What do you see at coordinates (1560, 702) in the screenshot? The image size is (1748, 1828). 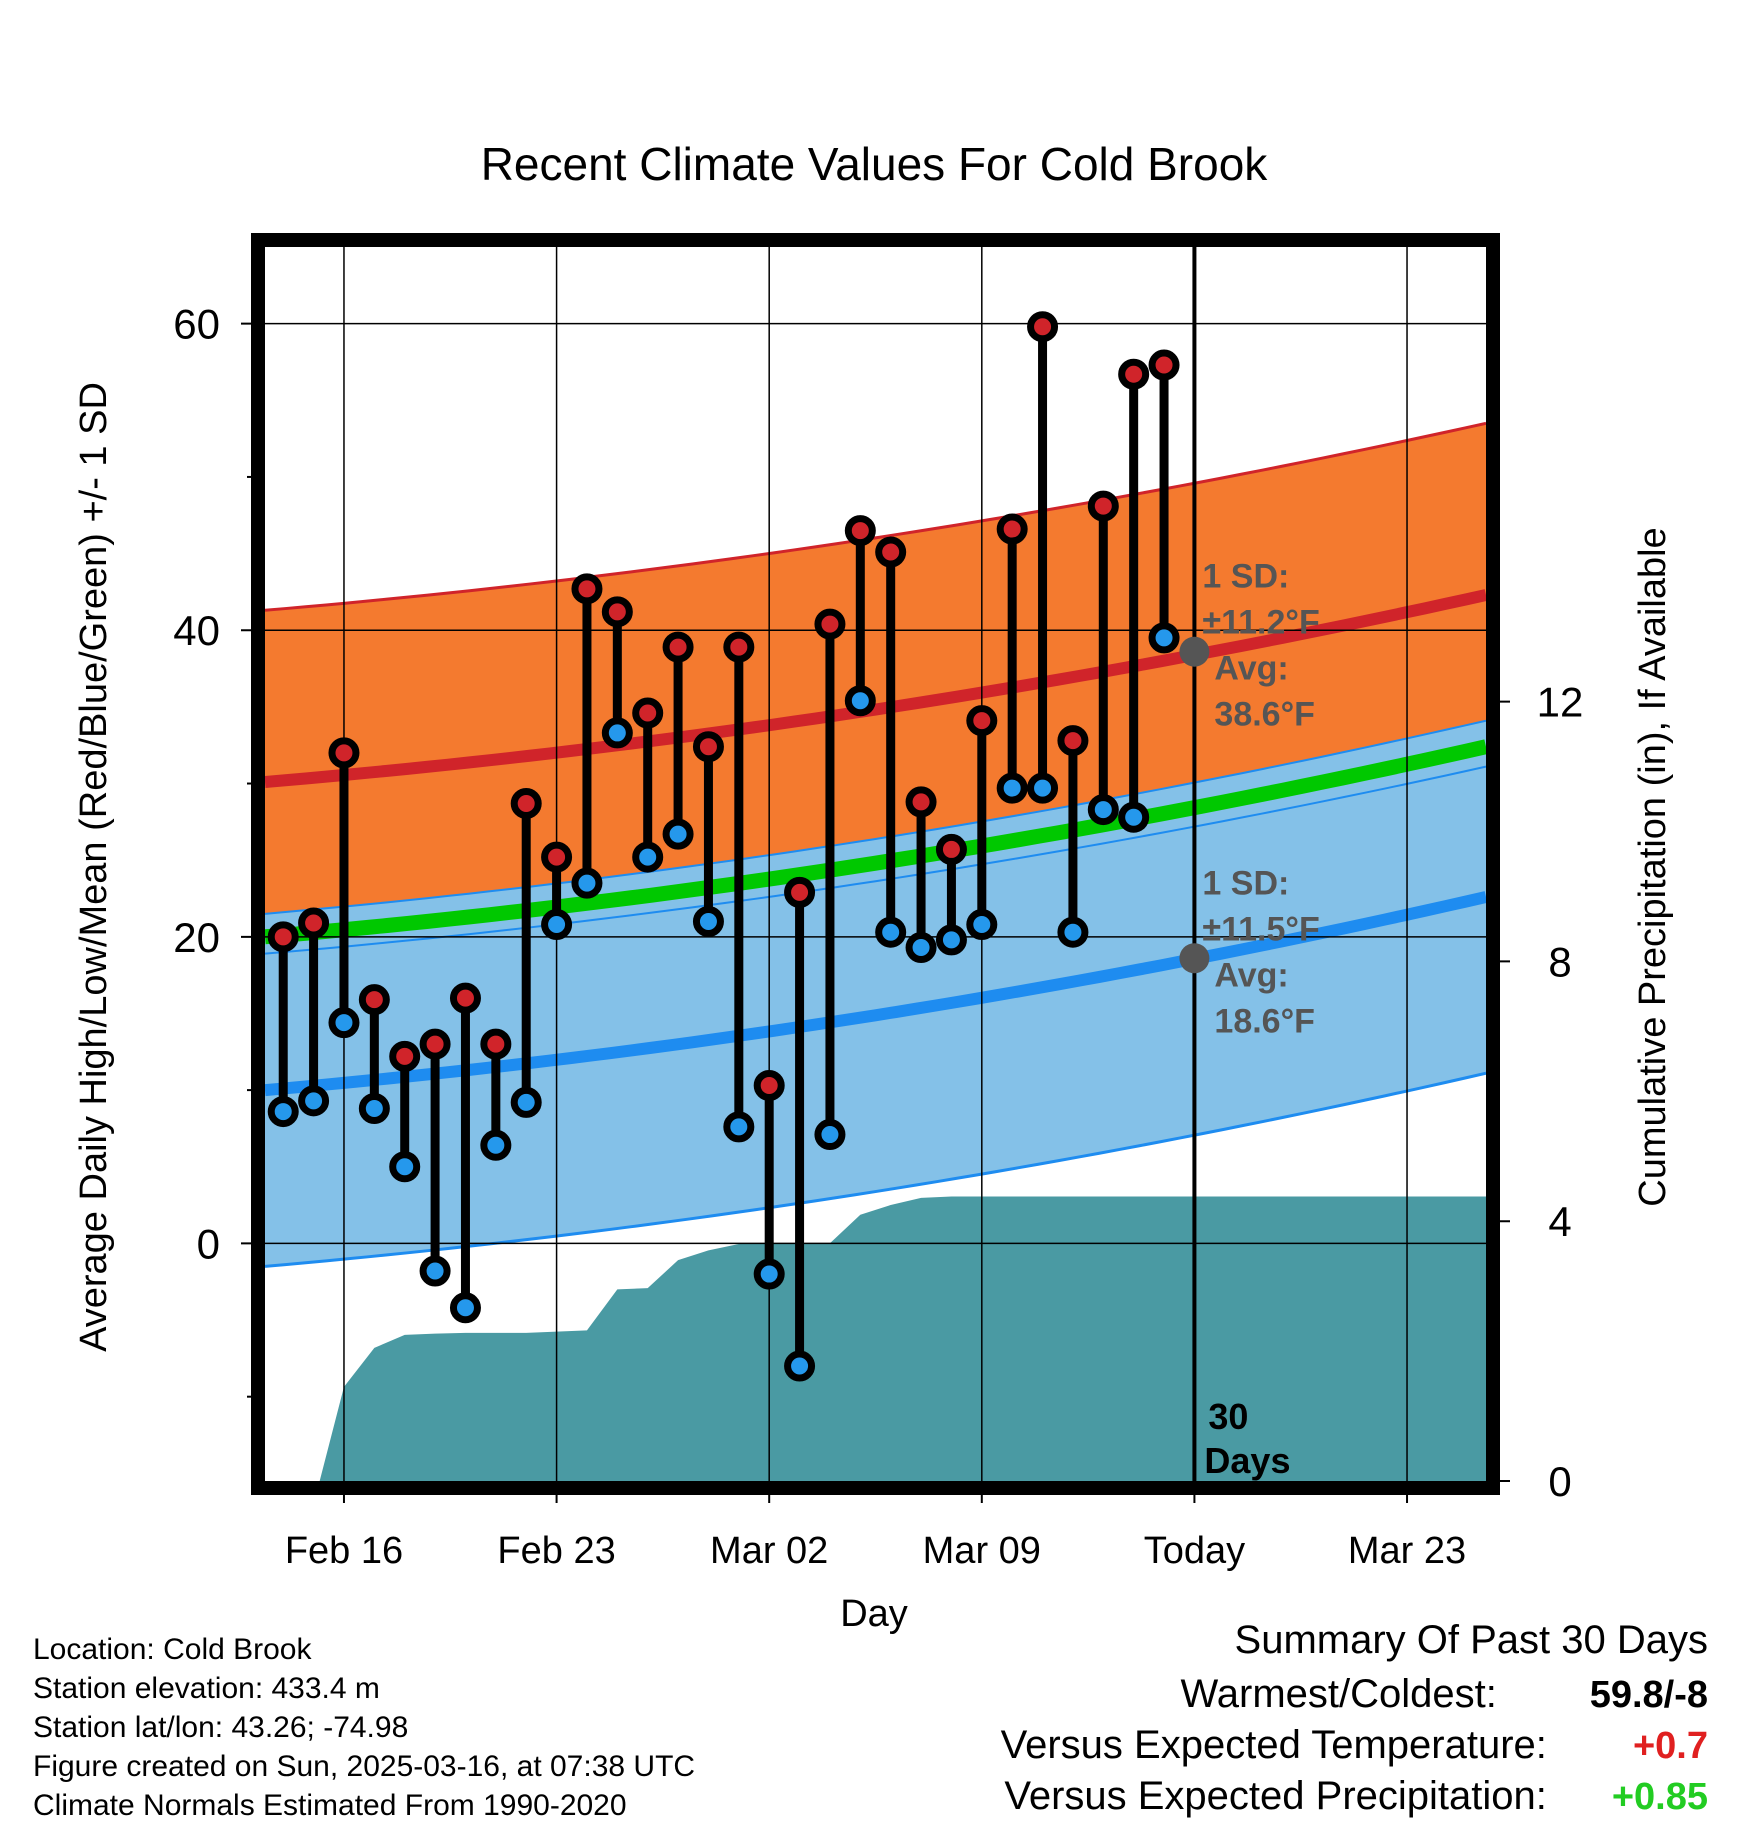 I see `y2-tick-label: 12` at bounding box center [1560, 702].